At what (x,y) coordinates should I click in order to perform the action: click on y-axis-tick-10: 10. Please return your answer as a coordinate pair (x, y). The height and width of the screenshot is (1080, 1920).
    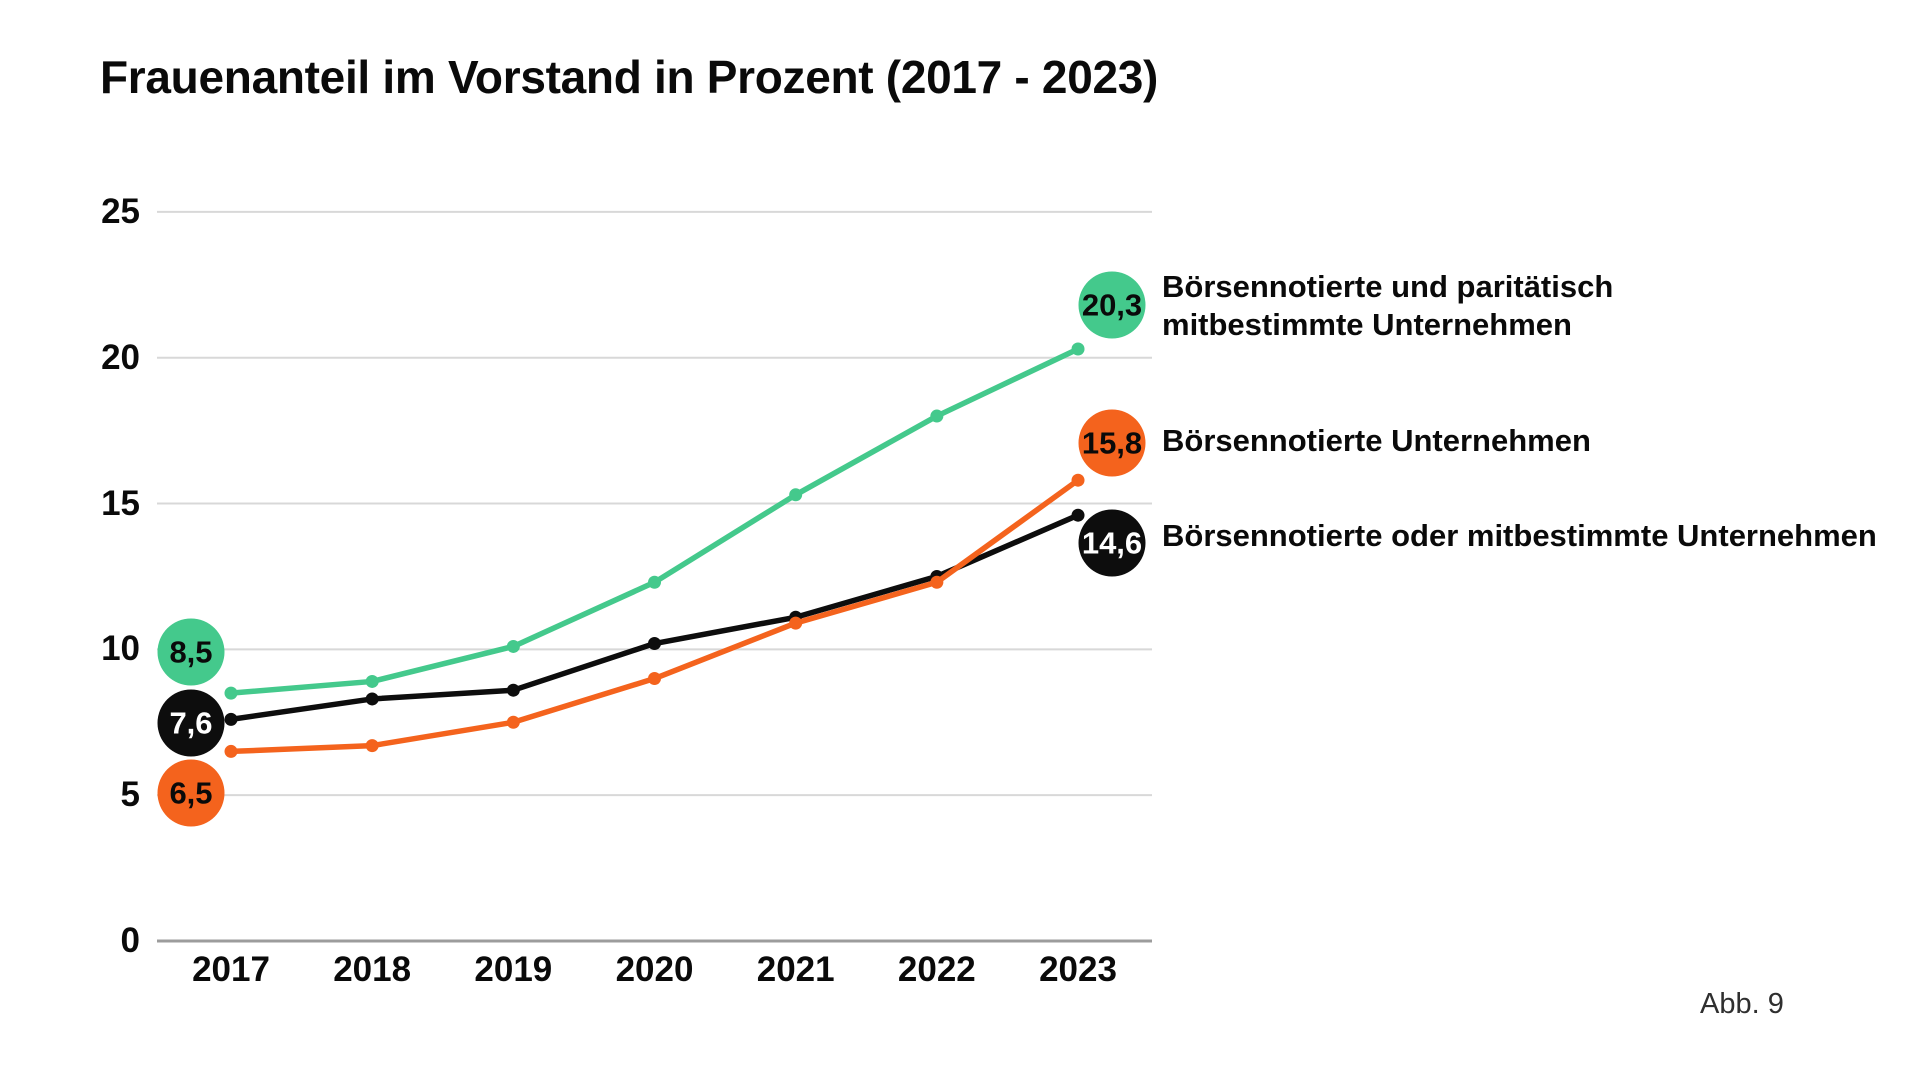
    Looking at the image, I should click on (120, 649).